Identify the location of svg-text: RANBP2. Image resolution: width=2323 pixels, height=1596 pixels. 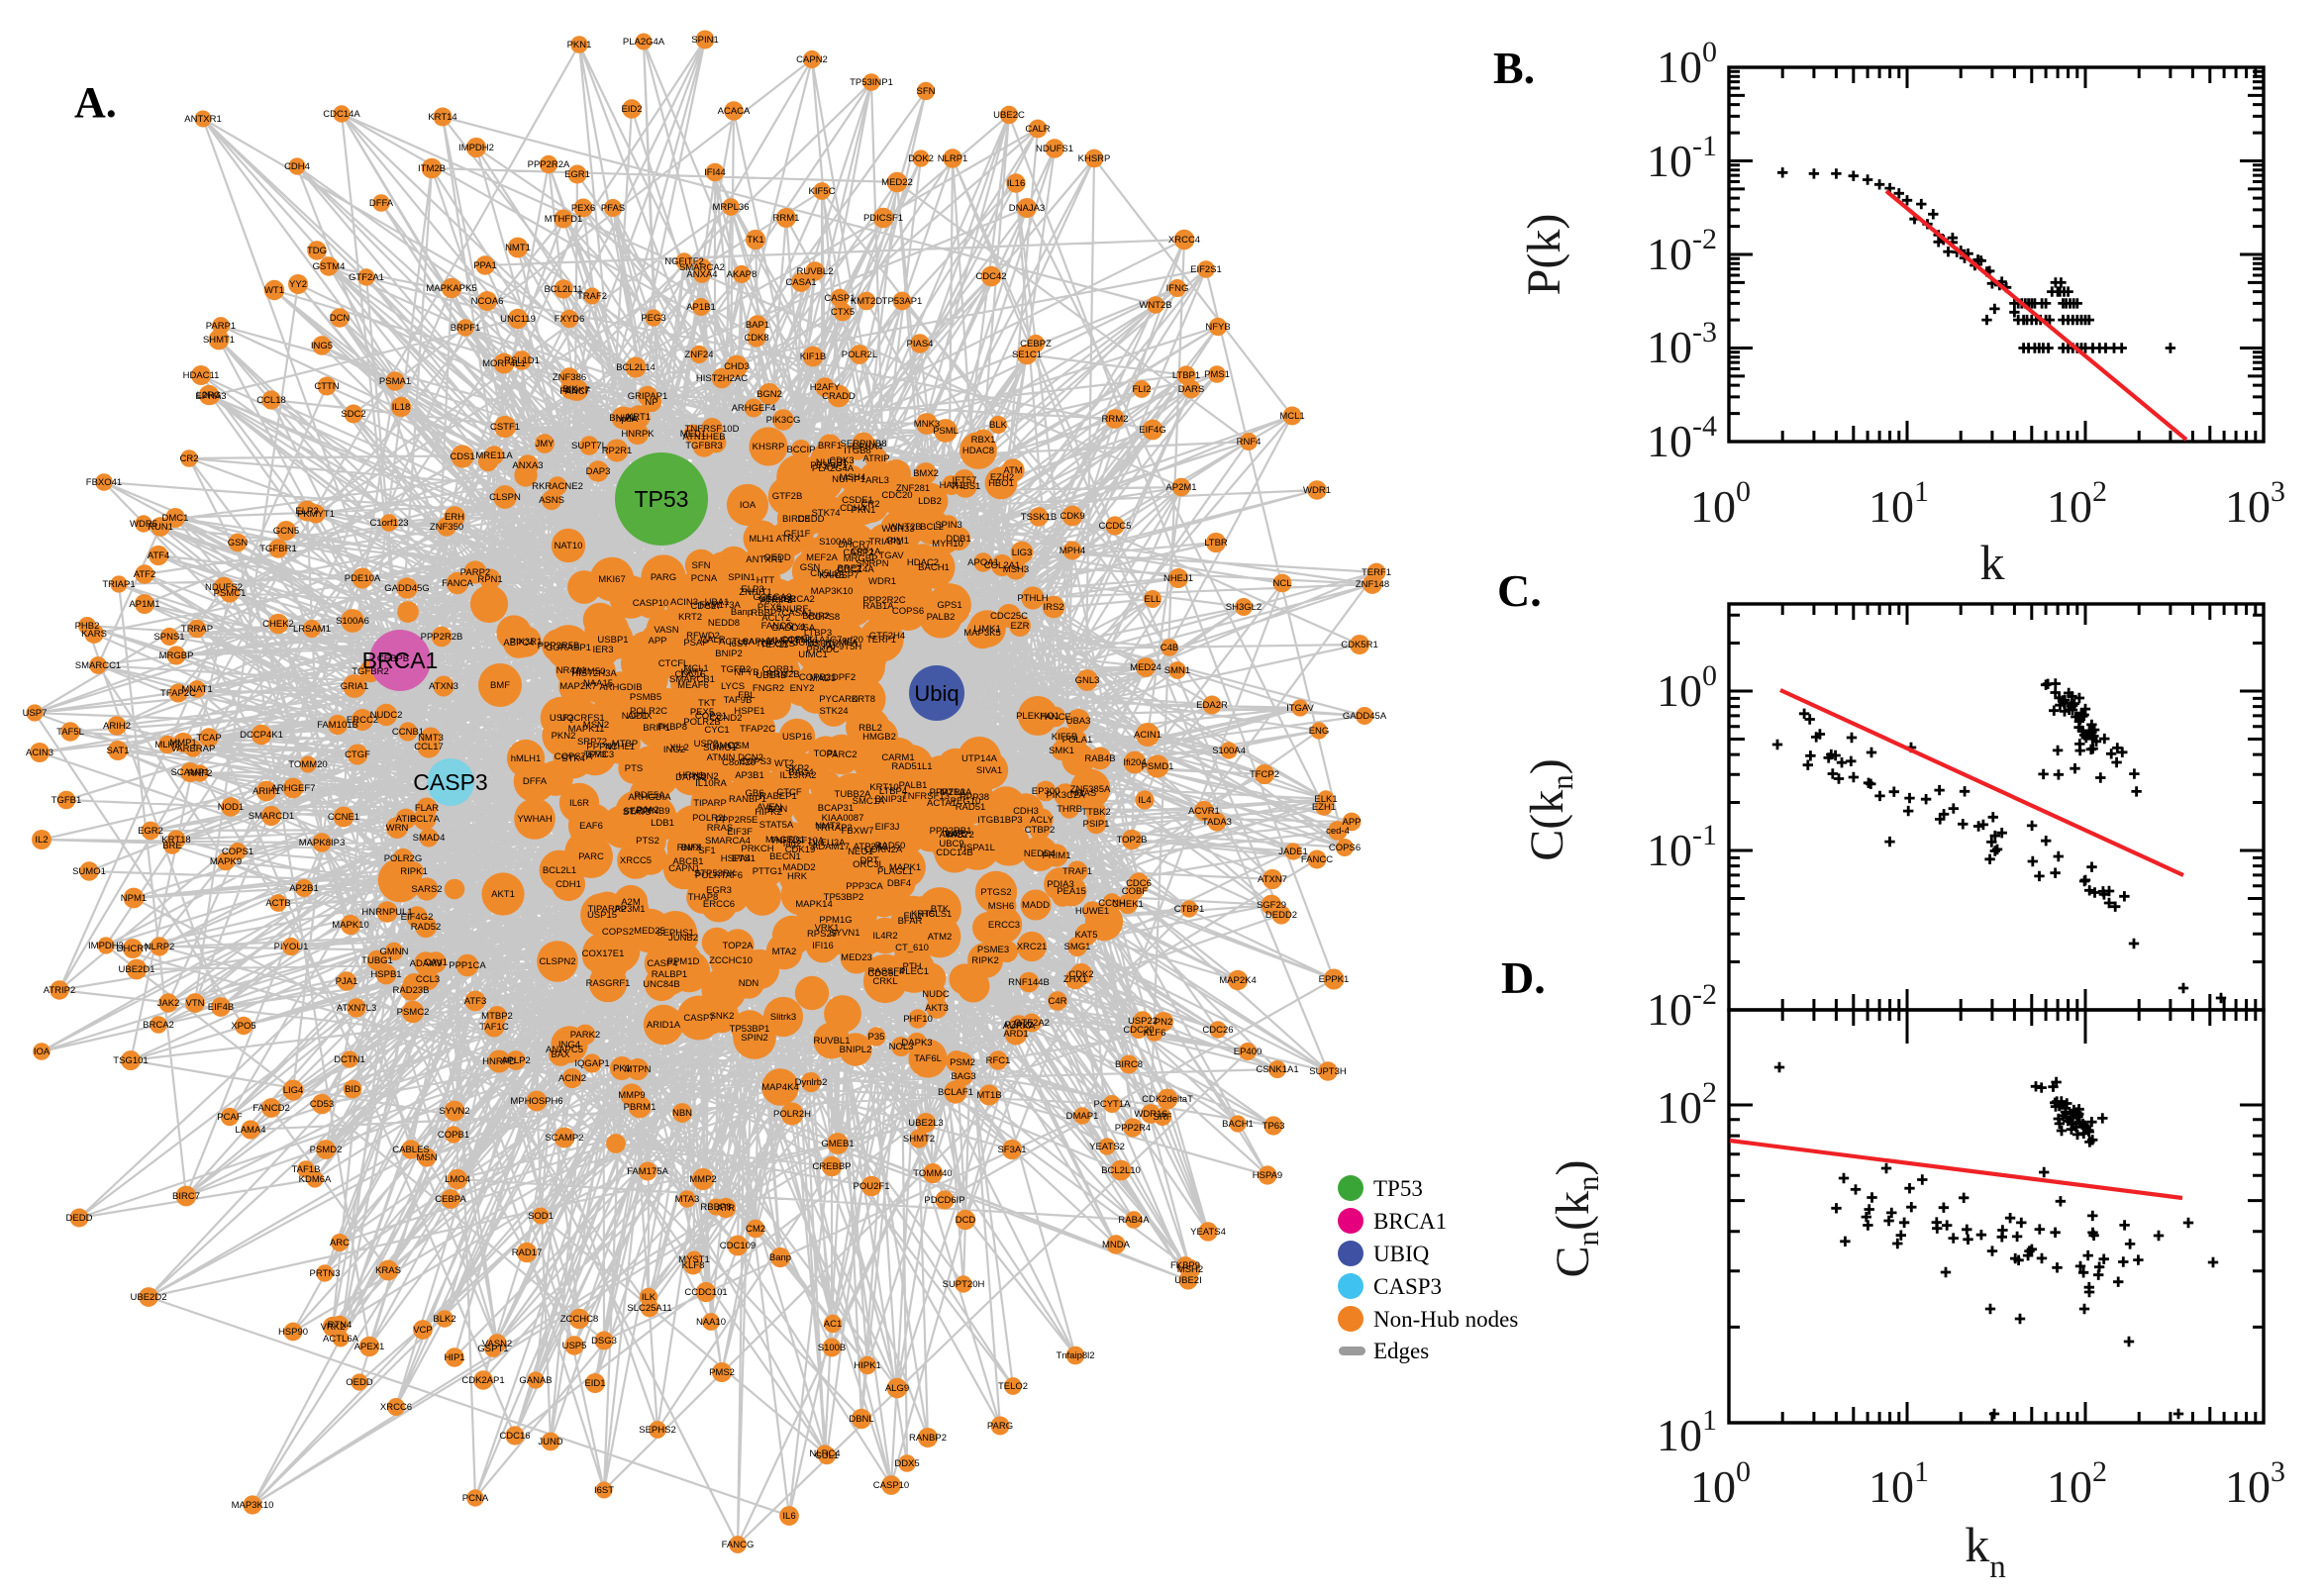
(928, 1438).